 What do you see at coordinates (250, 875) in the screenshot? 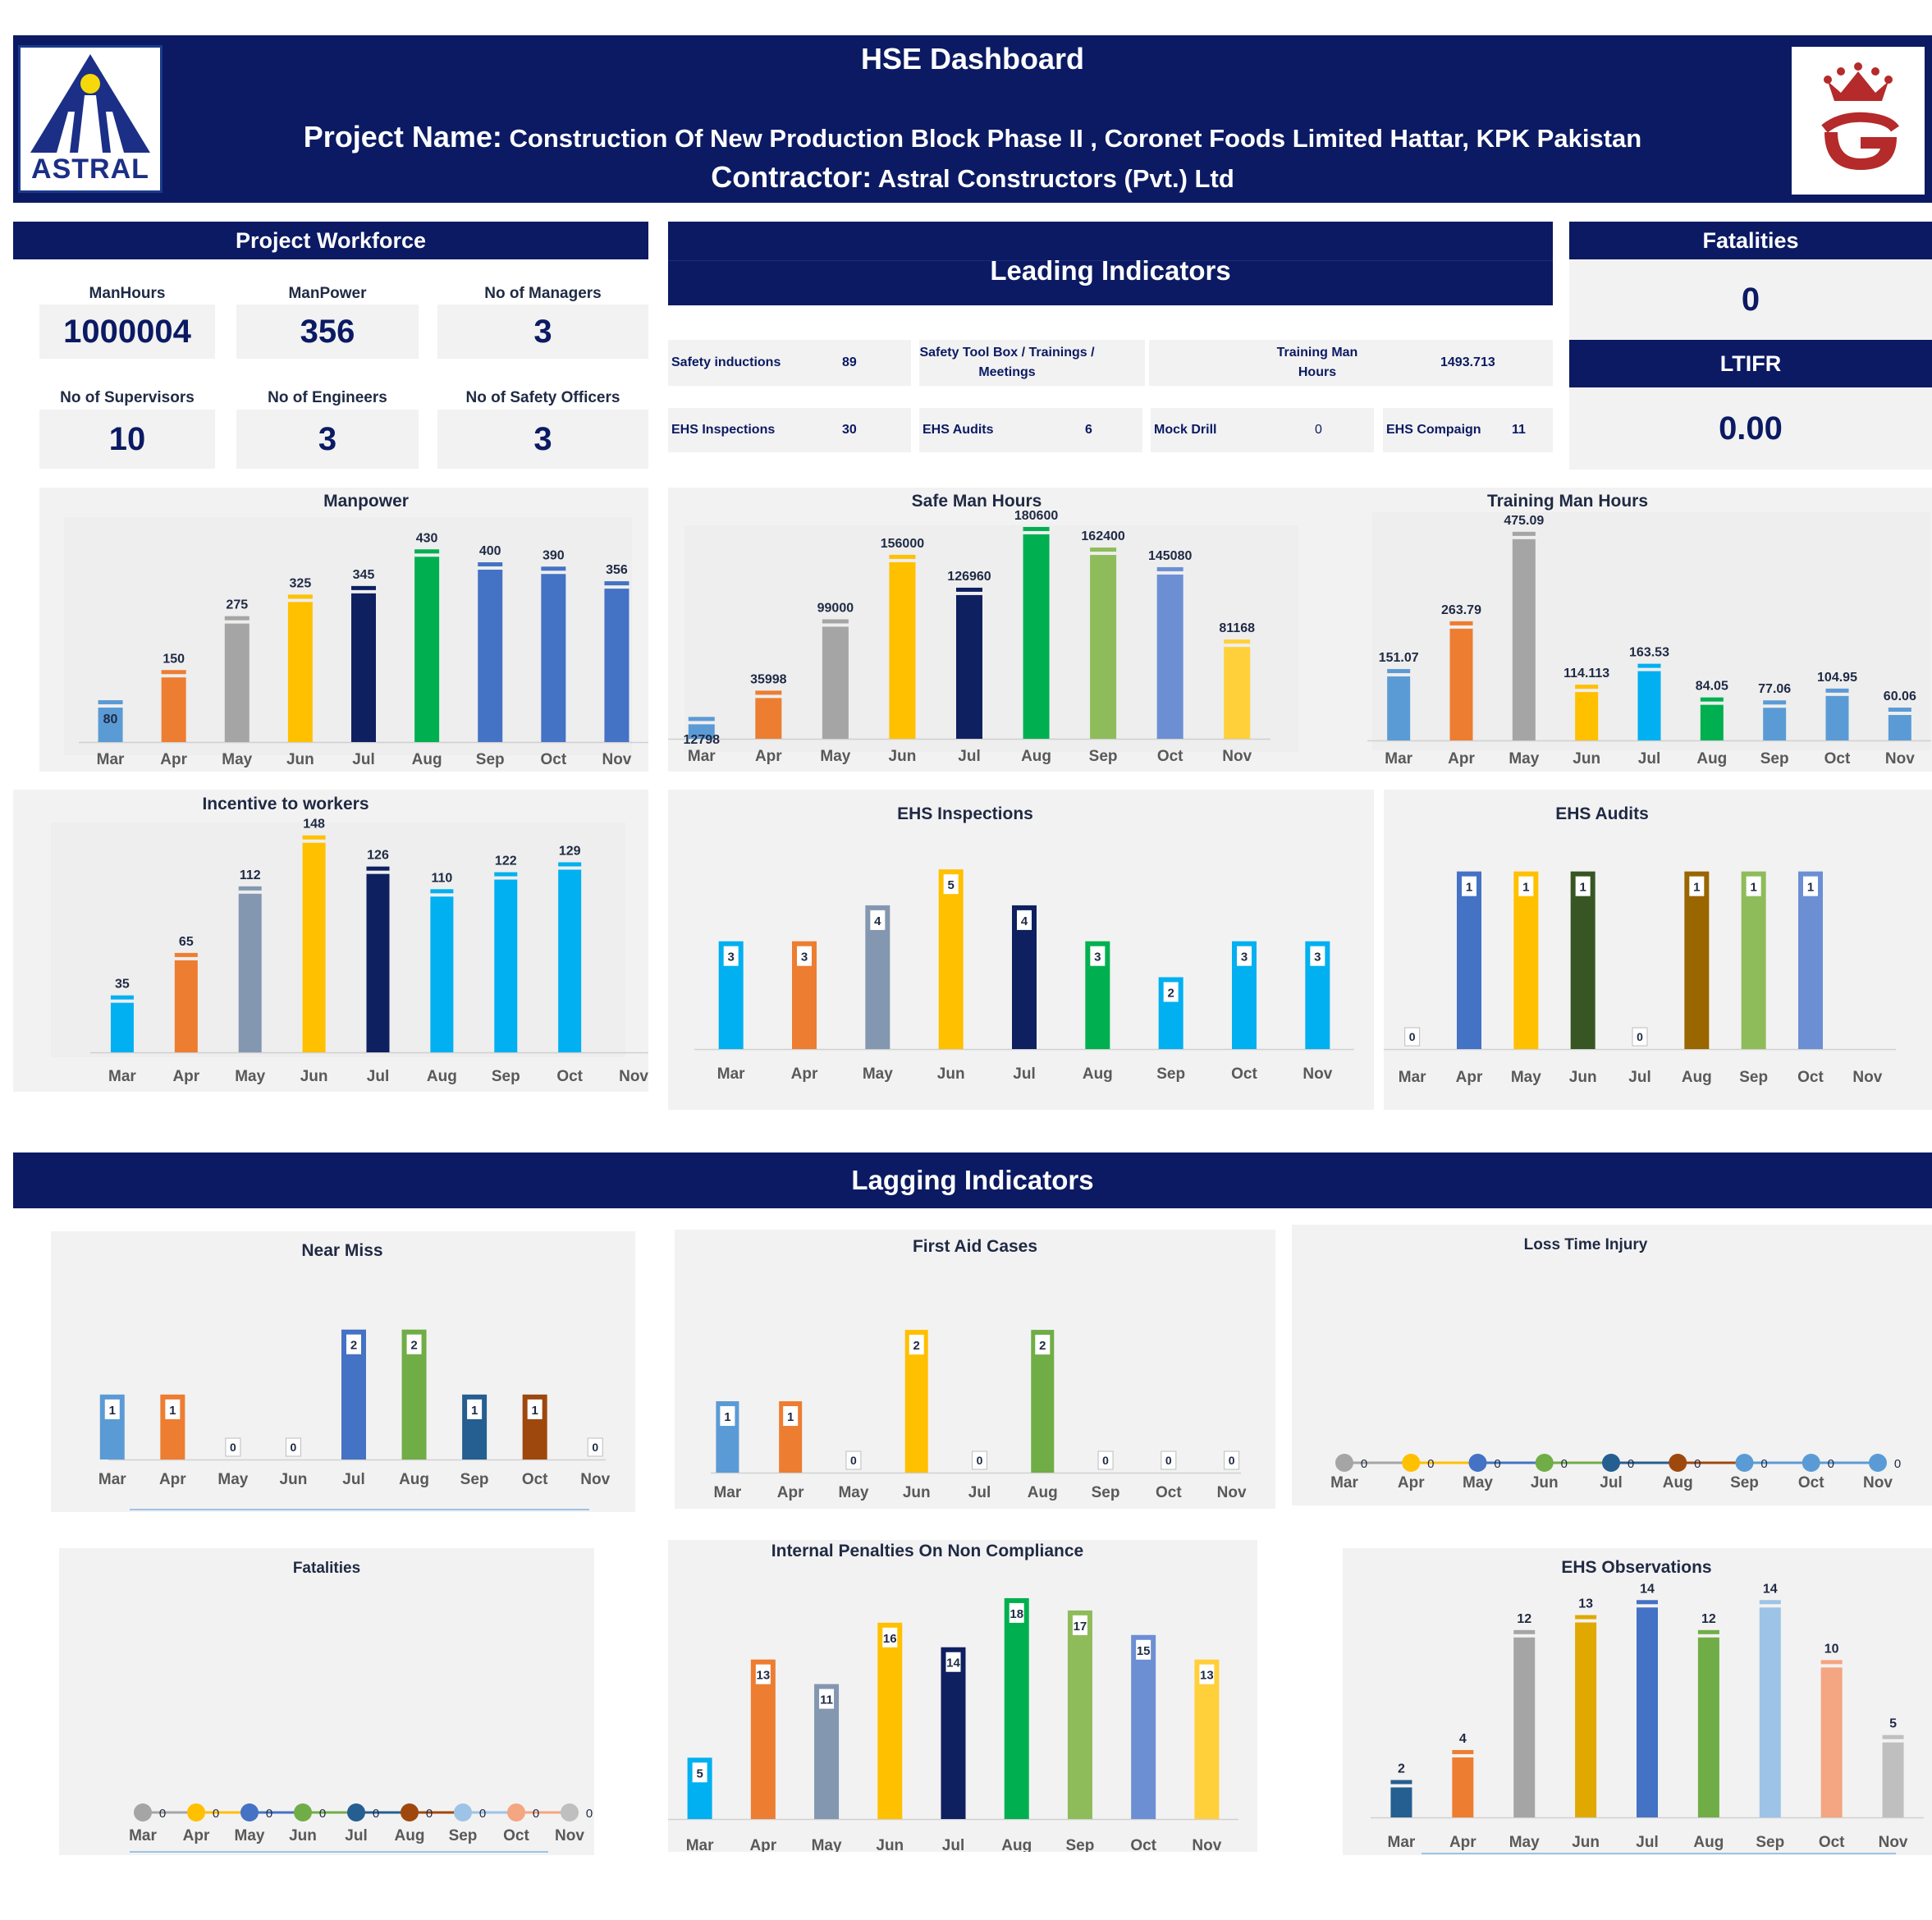
I see `data-label-may: 112` at bounding box center [250, 875].